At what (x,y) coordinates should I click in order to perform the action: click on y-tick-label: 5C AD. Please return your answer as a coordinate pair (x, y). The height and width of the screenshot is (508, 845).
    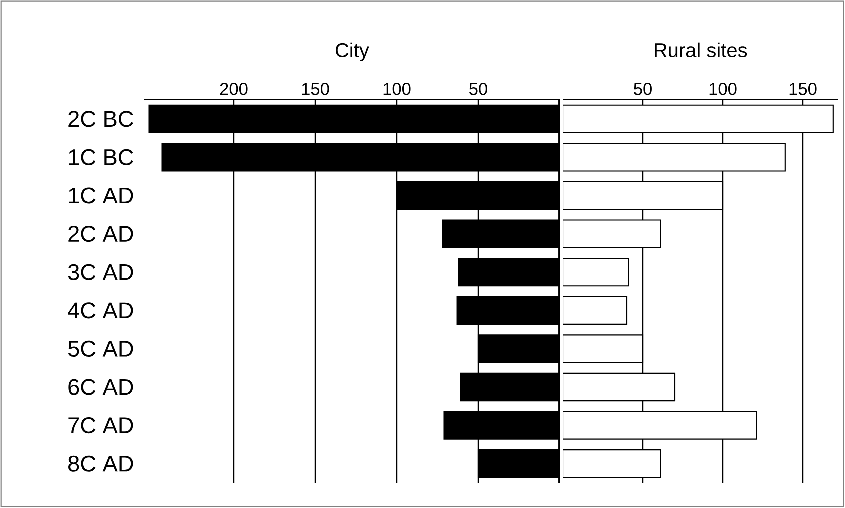
    Looking at the image, I should click on (101, 348).